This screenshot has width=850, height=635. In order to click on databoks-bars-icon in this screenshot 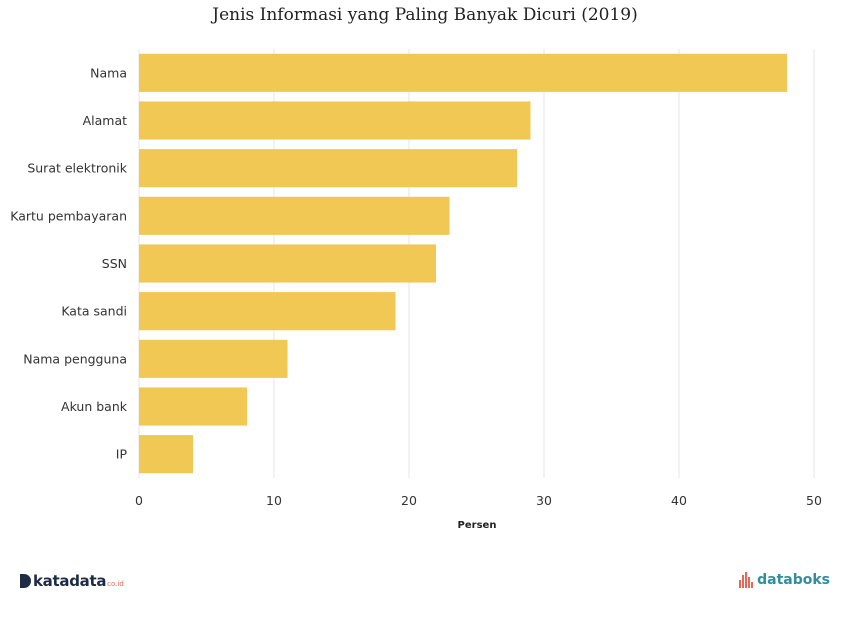, I will do `click(746, 580)`.